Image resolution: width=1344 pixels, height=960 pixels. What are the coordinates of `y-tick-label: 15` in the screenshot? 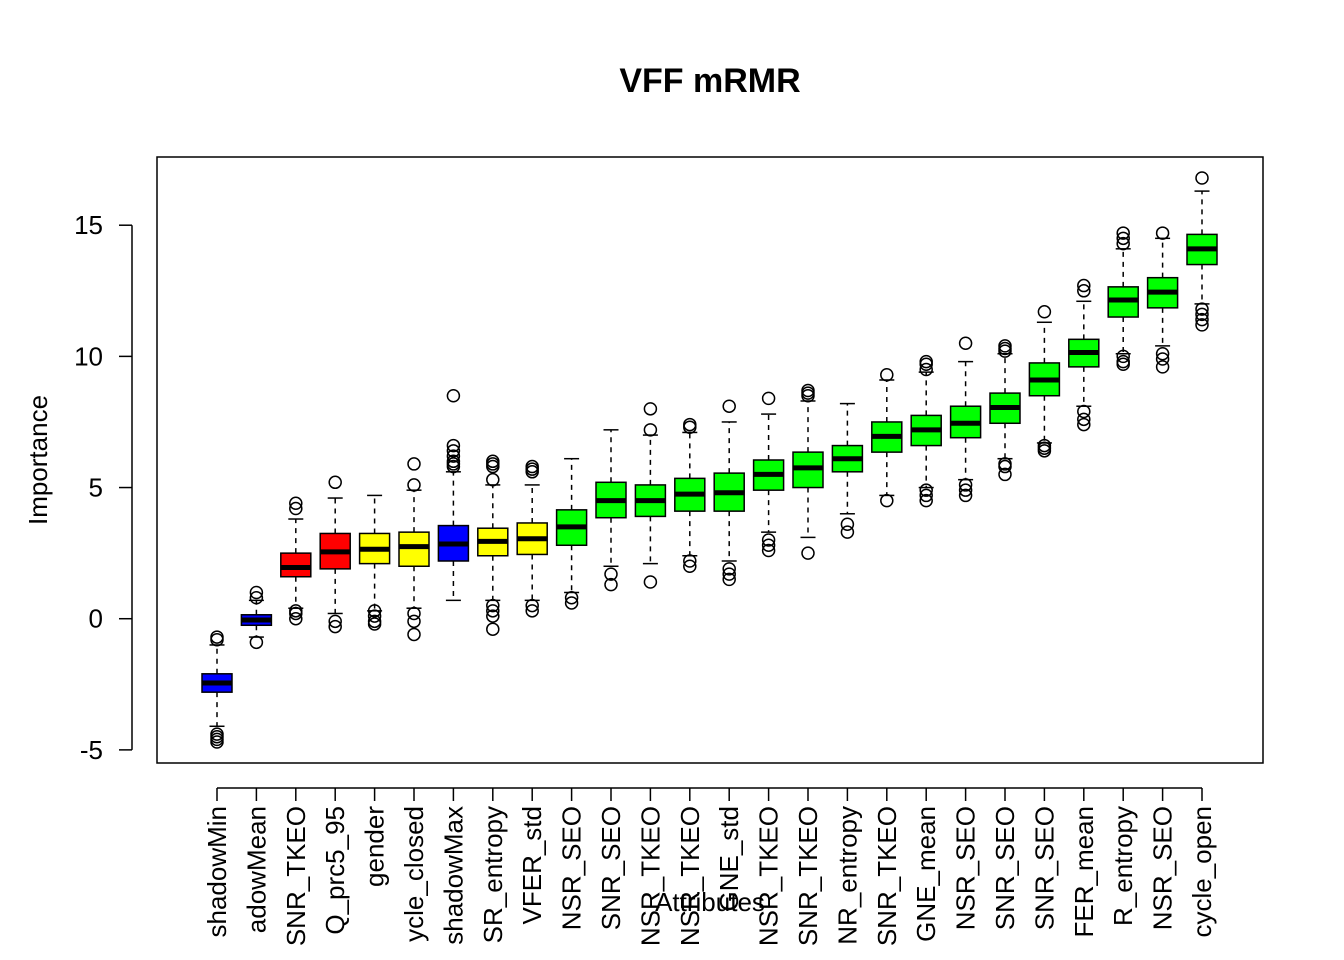 It's located at (88, 225).